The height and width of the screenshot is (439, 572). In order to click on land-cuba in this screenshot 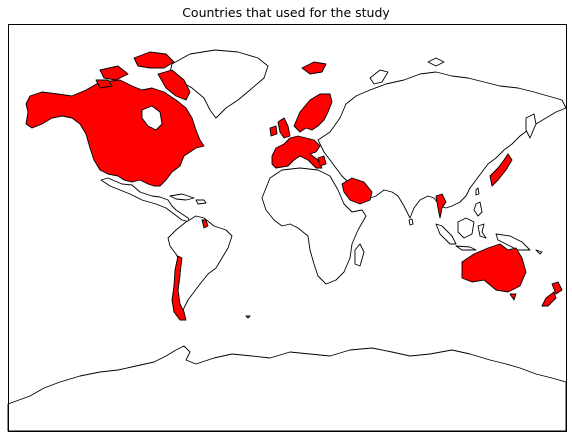, I will do `click(182, 197)`.